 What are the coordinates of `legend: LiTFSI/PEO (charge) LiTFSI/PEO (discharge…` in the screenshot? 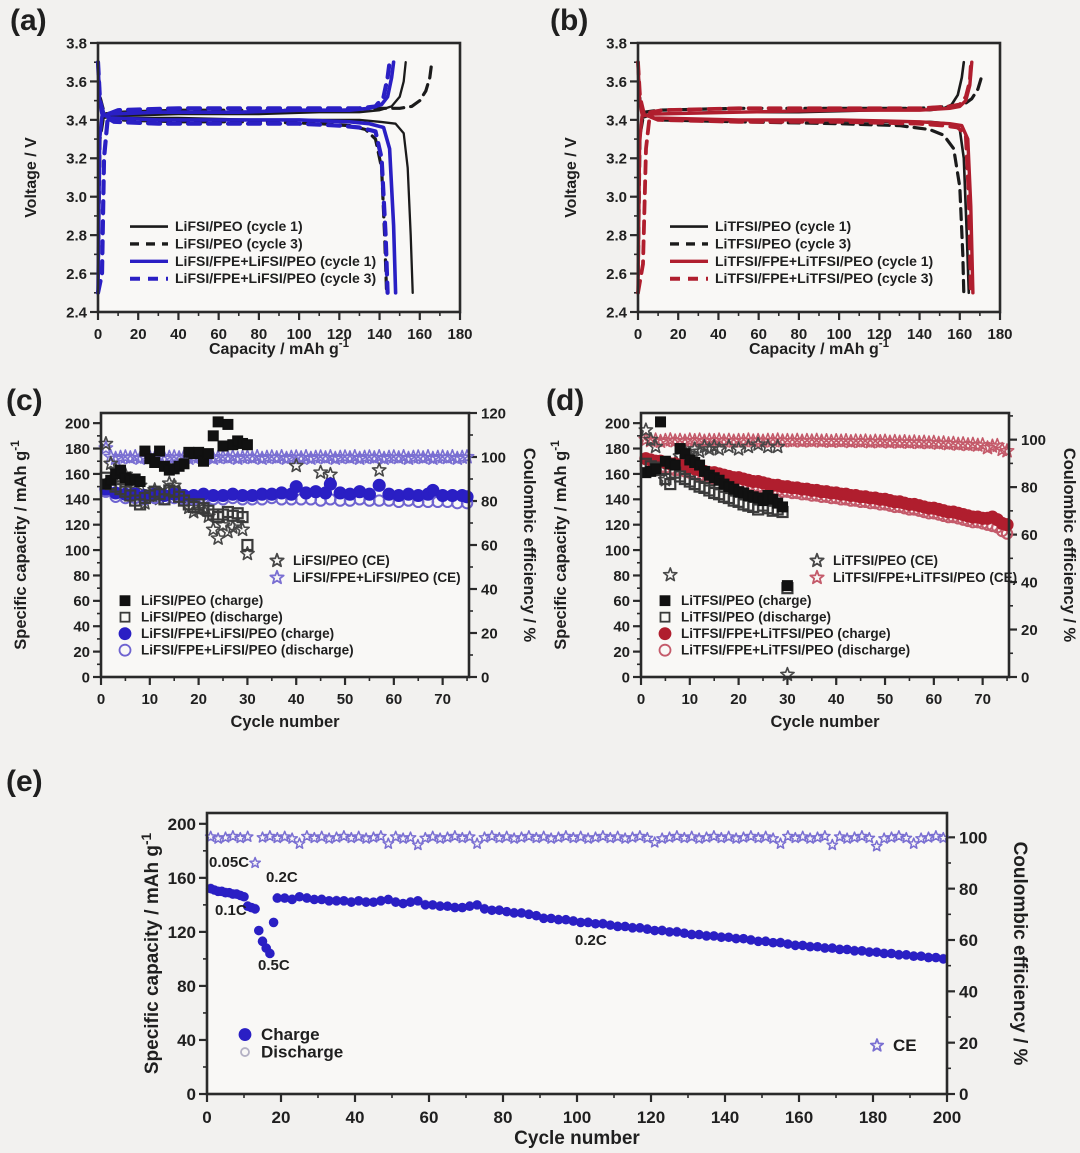 It's located at (784, 625).